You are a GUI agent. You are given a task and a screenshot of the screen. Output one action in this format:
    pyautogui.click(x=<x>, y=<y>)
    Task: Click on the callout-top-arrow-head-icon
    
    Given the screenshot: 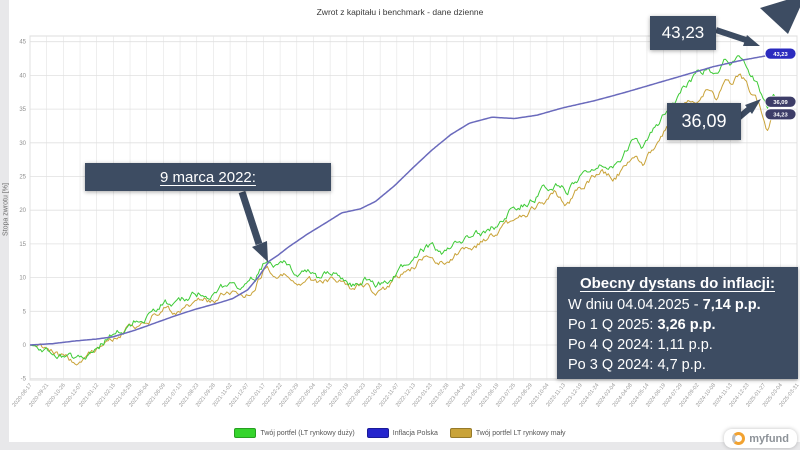 What is the action you would take?
    pyautogui.click(x=751, y=40)
    